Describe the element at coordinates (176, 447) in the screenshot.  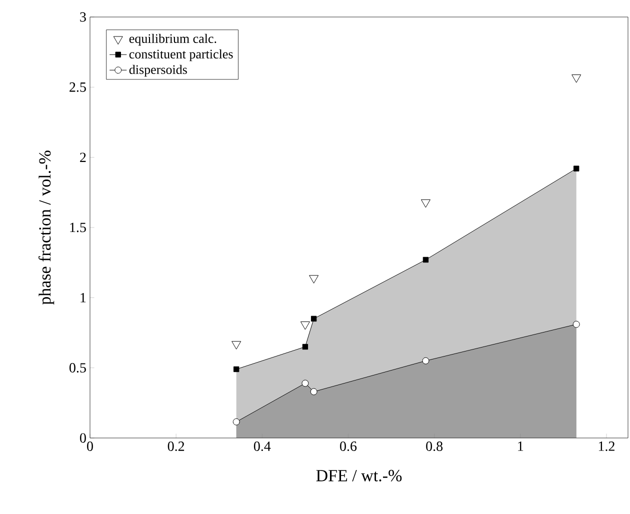
I see `x-tick-label: 0.2` at that location.